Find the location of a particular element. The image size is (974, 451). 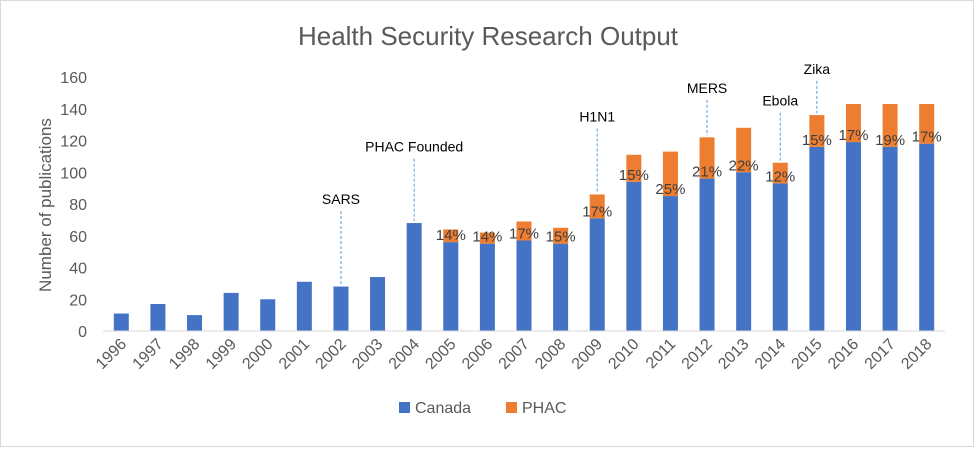

y-tick-label: 120 is located at coordinates (73, 142).